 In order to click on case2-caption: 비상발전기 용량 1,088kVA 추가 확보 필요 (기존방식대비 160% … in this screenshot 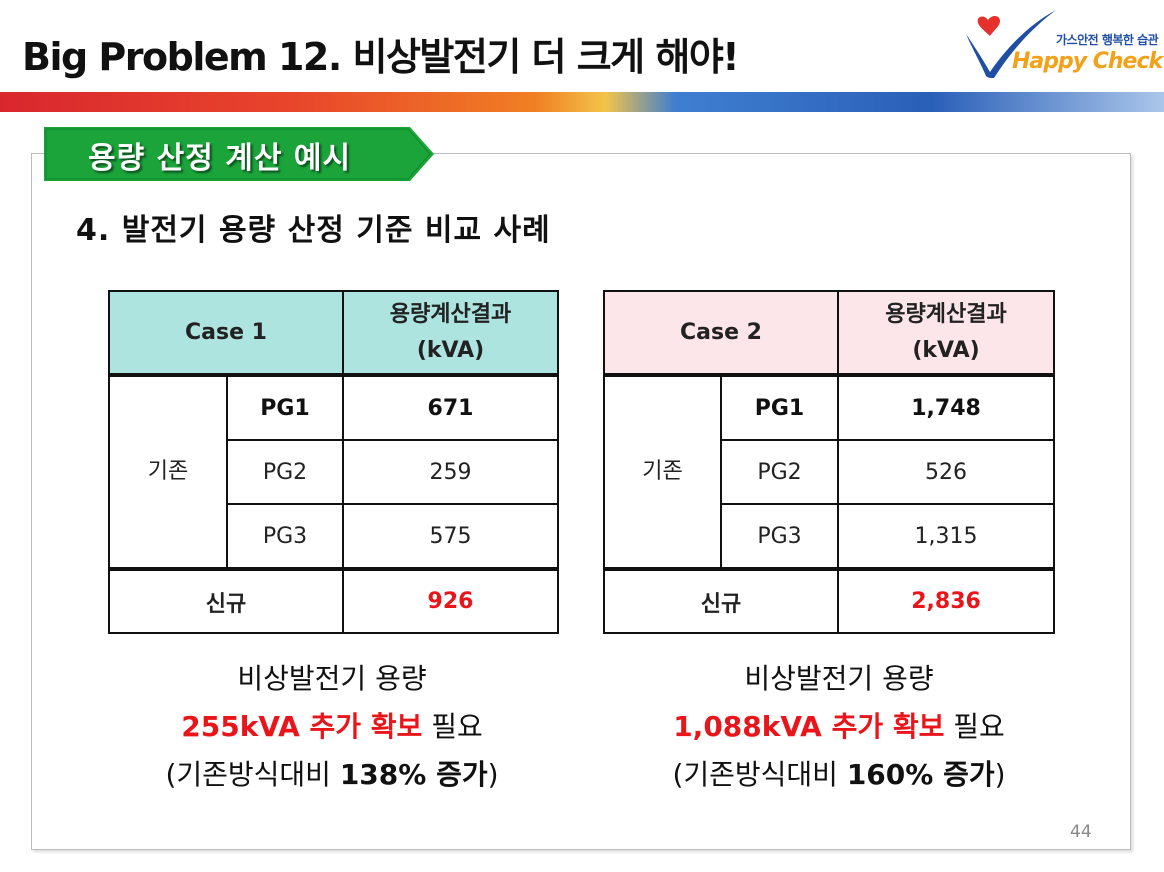, I will do `click(839, 727)`.